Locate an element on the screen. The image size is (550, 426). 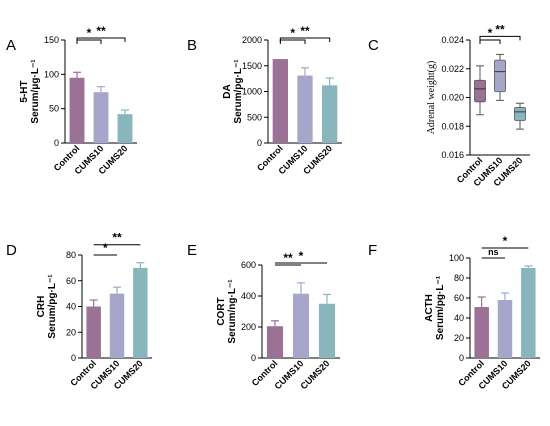
significance-label: ns is located at coordinates (493, 252).